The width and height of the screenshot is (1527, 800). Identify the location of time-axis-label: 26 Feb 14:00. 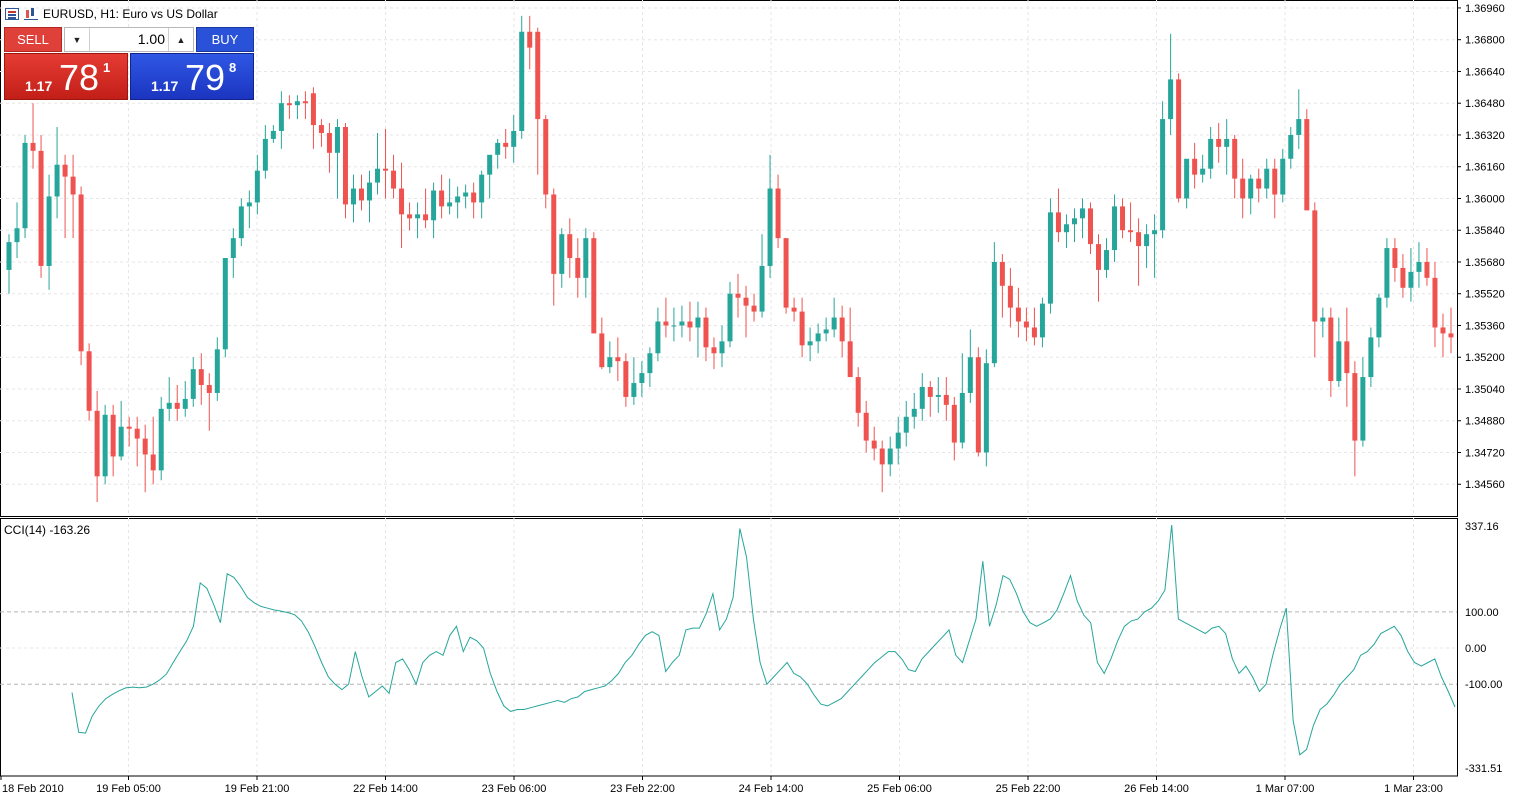
(1156, 789).